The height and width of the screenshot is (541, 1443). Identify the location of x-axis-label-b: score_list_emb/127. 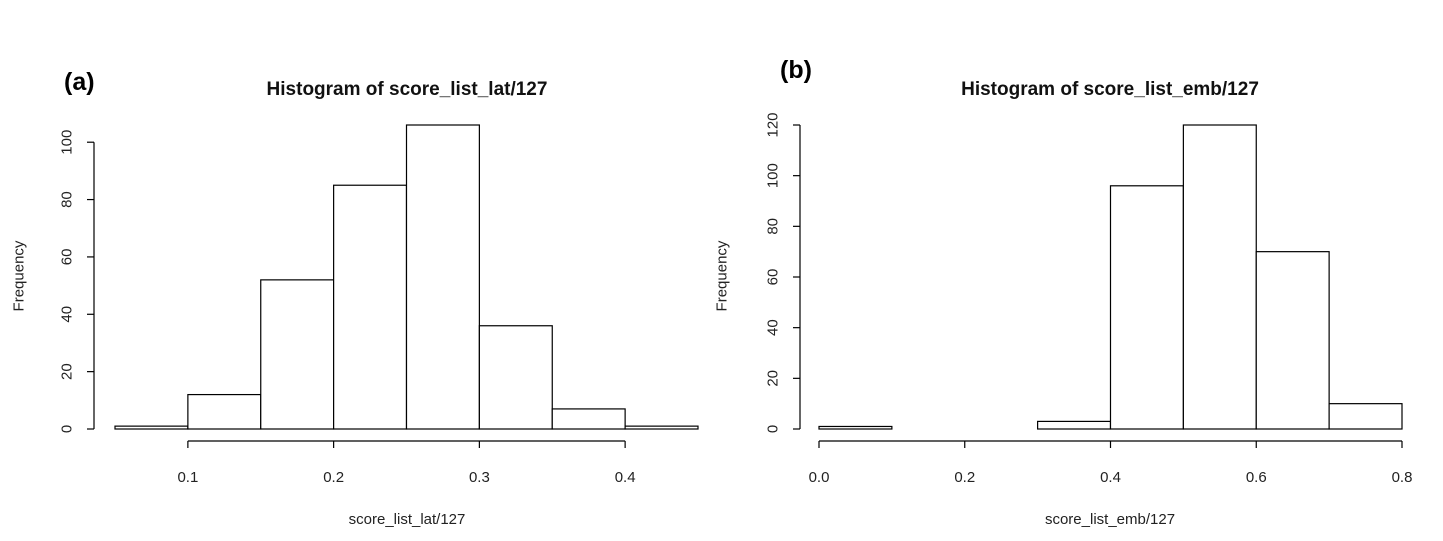
(1110, 519).